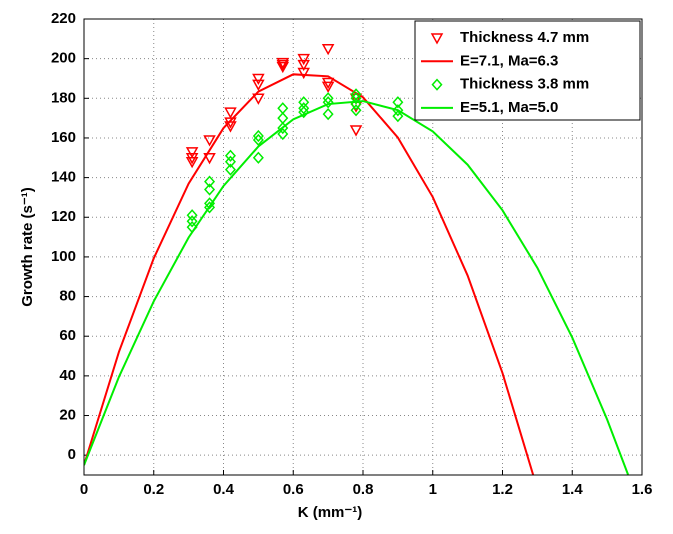 The image size is (673, 534). I want to click on x-tick-label: 0.4, so click(224, 489).